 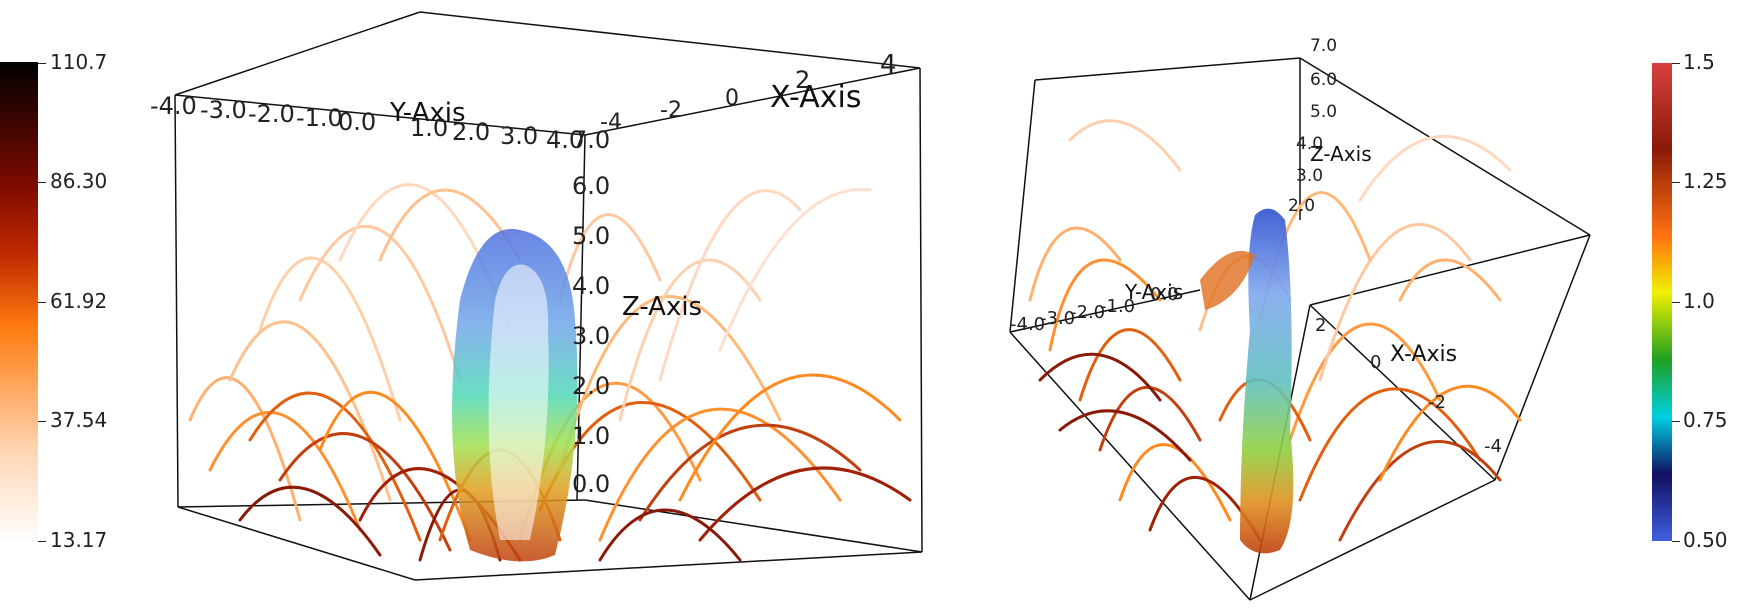 What do you see at coordinates (816, 97) in the screenshot?
I see `left-x-axis-title: X-Axis` at bounding box center [816, 97].